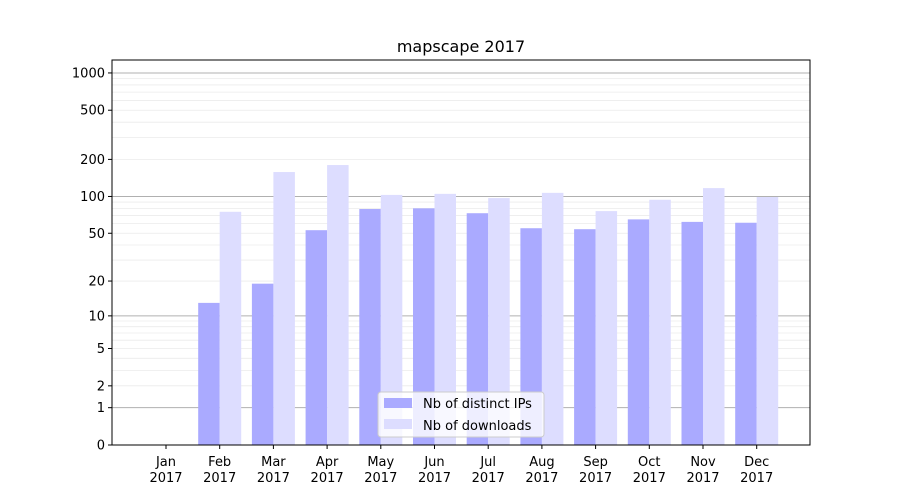 This screenshot has height=500, width=900. What do you see at coordinates (398, 424) in the screenshot?
I see `legend-swatch-downloads` at bounding box center [398, 424].